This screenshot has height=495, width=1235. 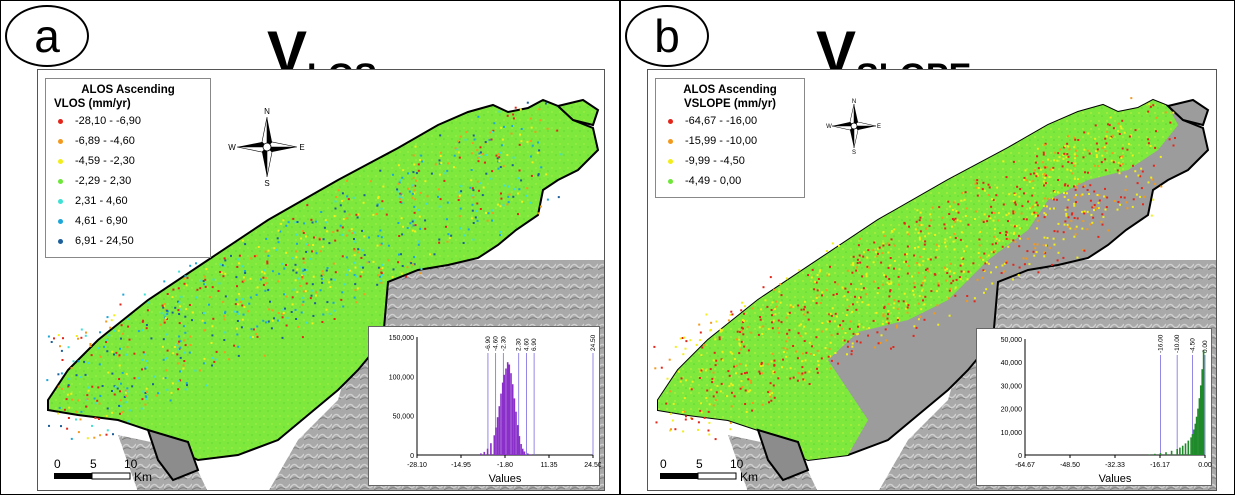 What do you see at coordinates (577, 112) in the screenshot?
I see `peninsula` at bounding box center [577, 112].